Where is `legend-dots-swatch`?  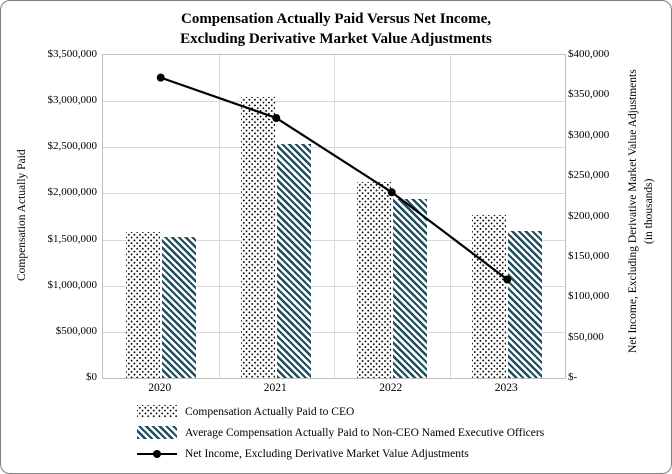
legend-dots-swatch is located at coordinates (157, 411).